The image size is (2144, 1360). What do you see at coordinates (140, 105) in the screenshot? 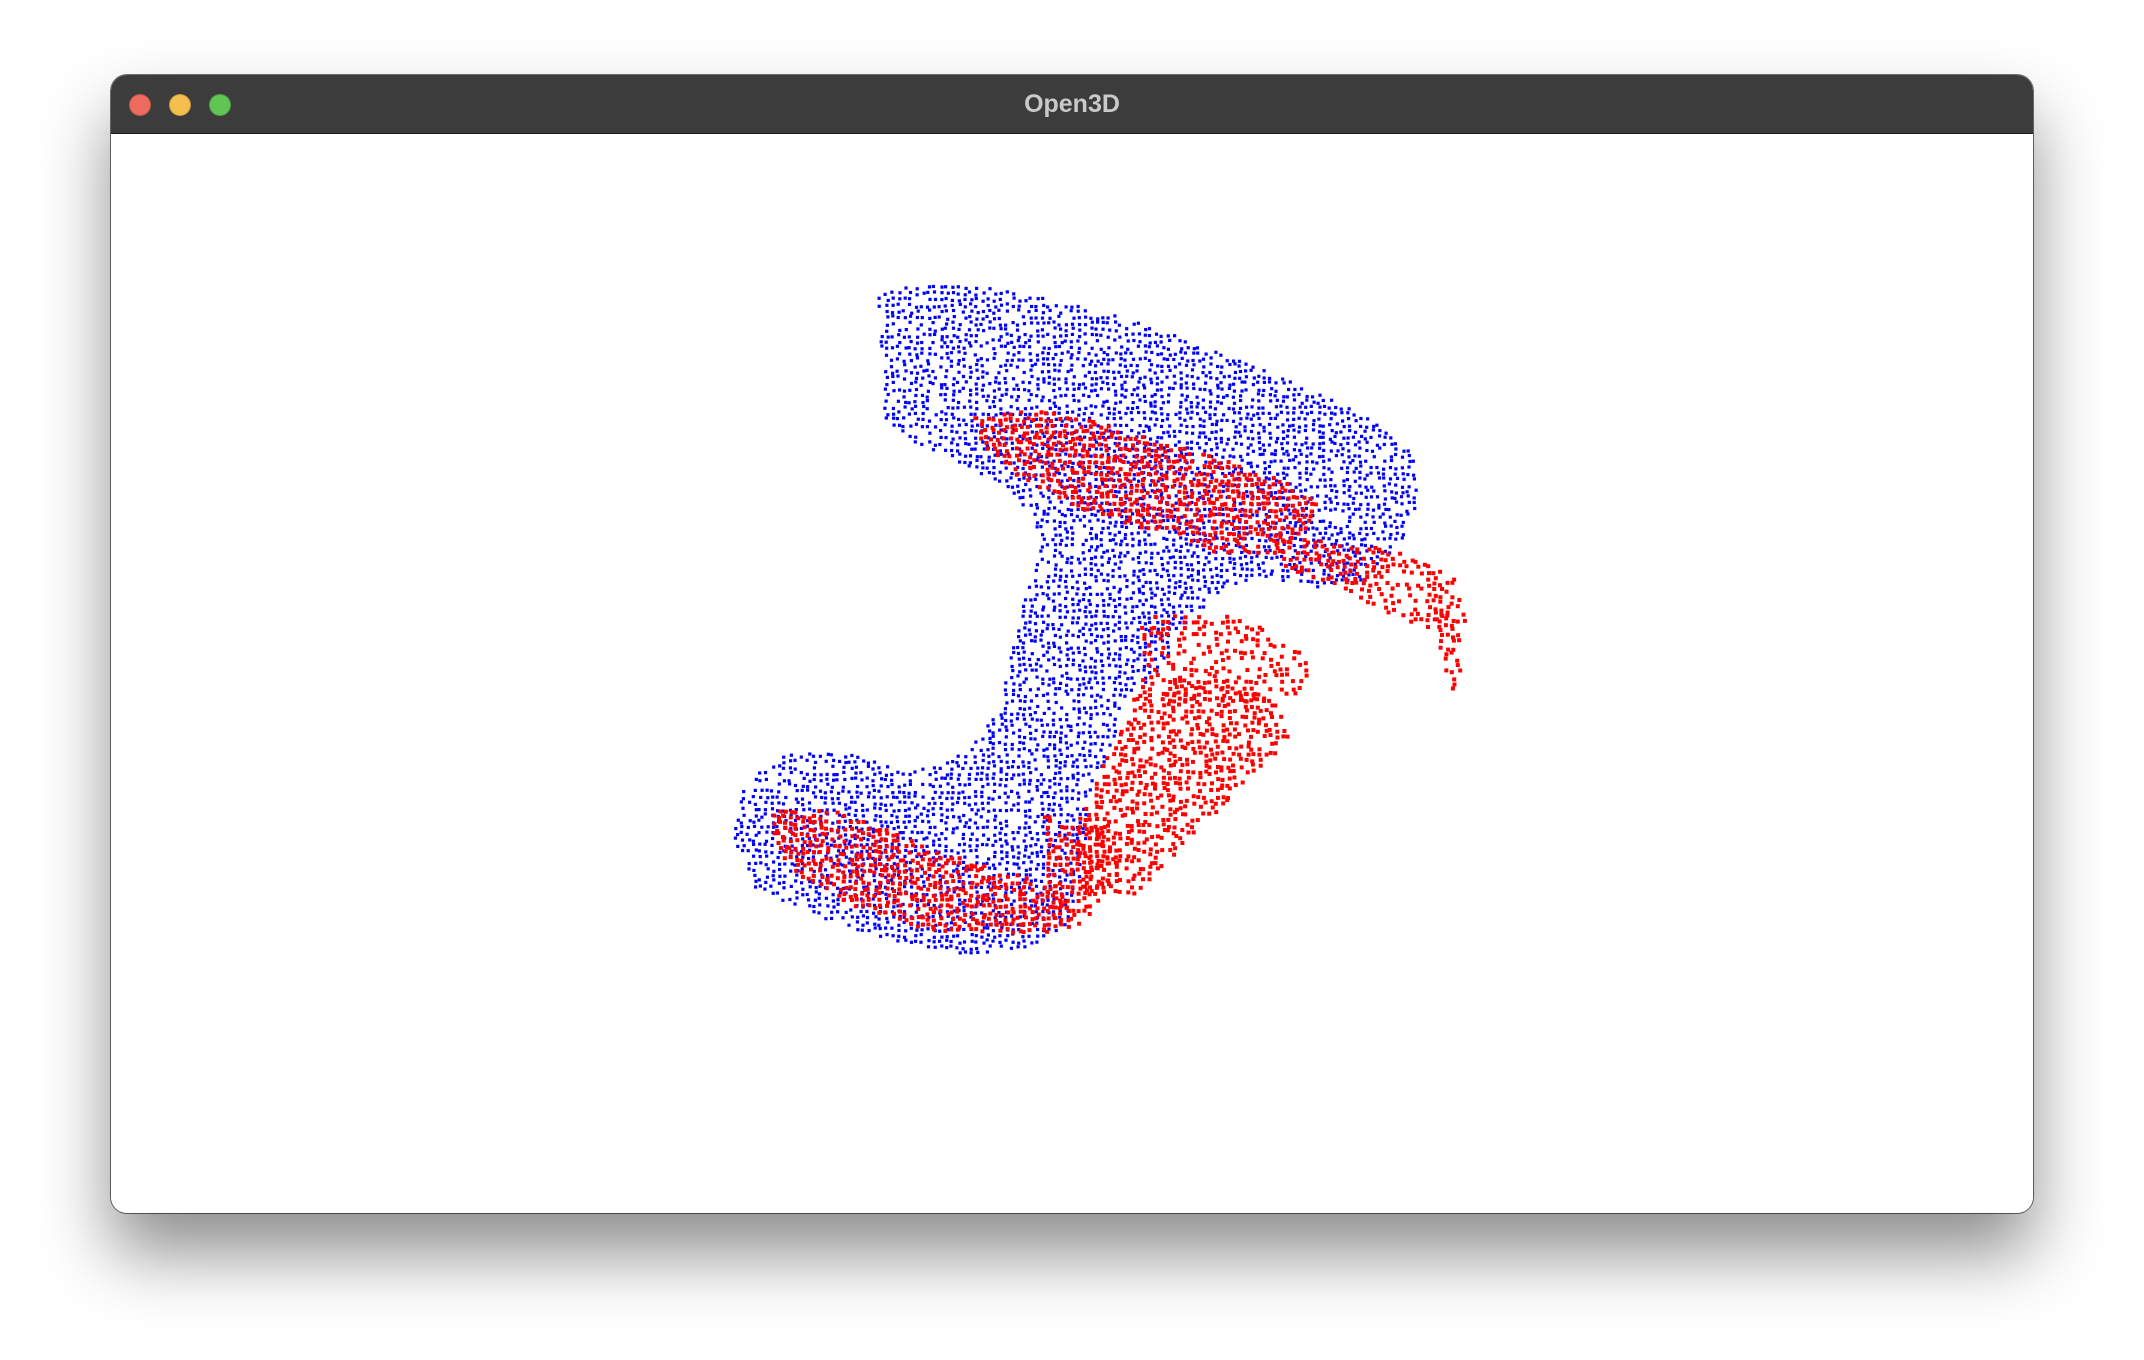
I see `close-button` at bounding box center [140, 105].